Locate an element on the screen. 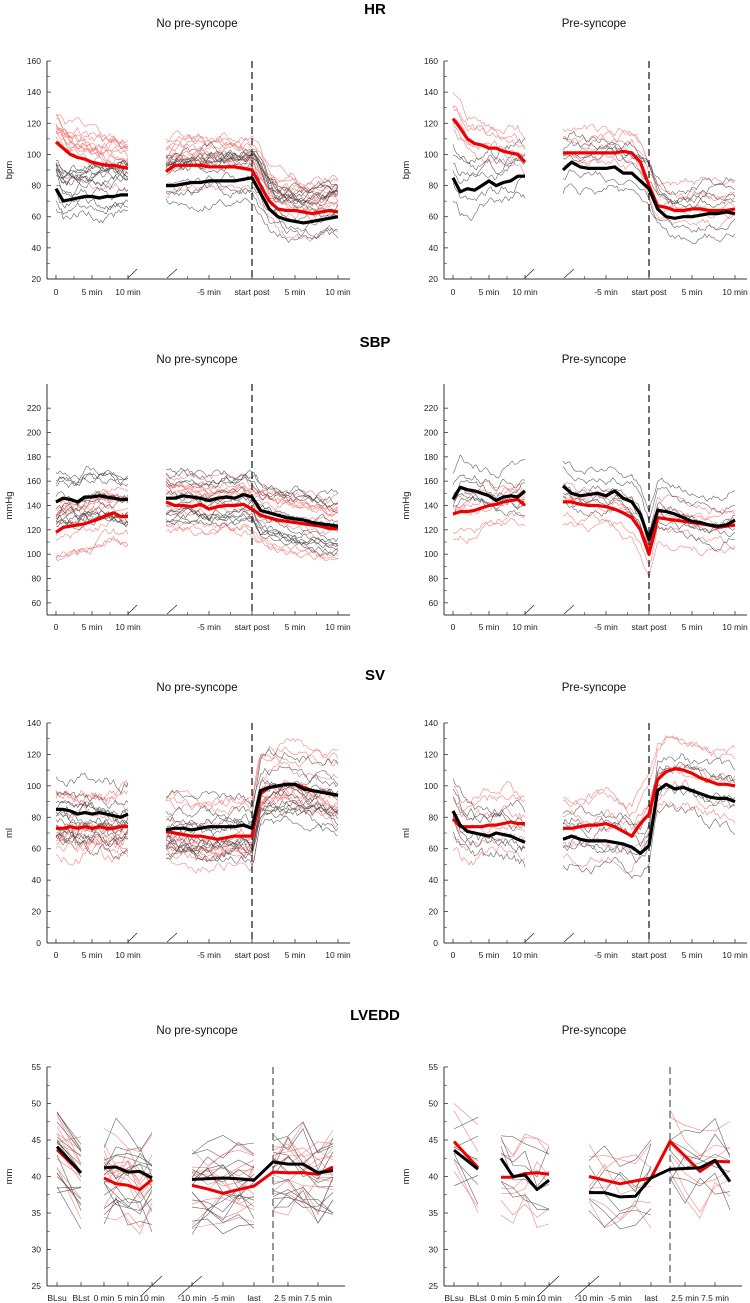 The image size is (750, 1303). y-axis-label: bpm is located at coordinates (9, 170).